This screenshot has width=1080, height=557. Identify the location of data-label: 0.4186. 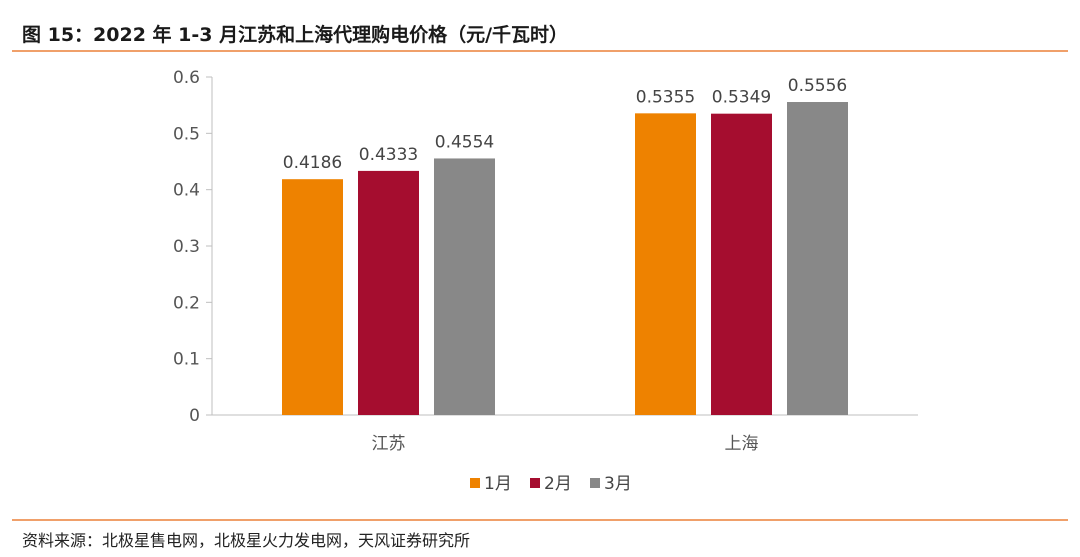
(312, 163).